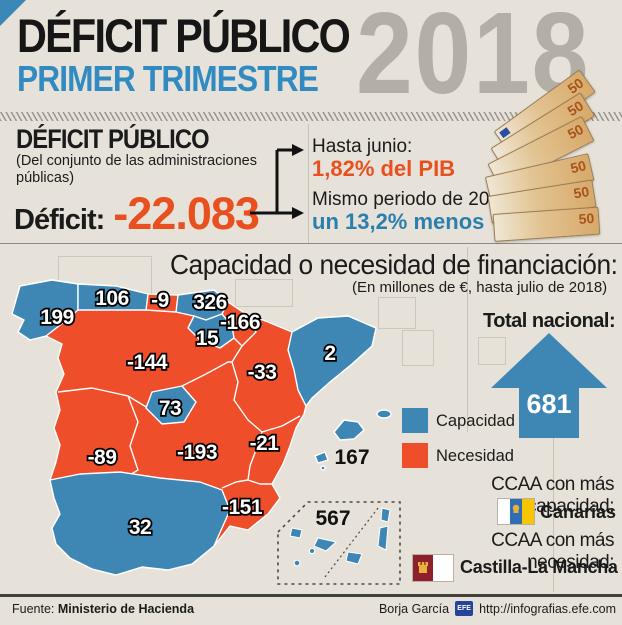 This screenshot has width=622, height=625. I want to click on castilla-la-mancha-flag, so click(433, 568).